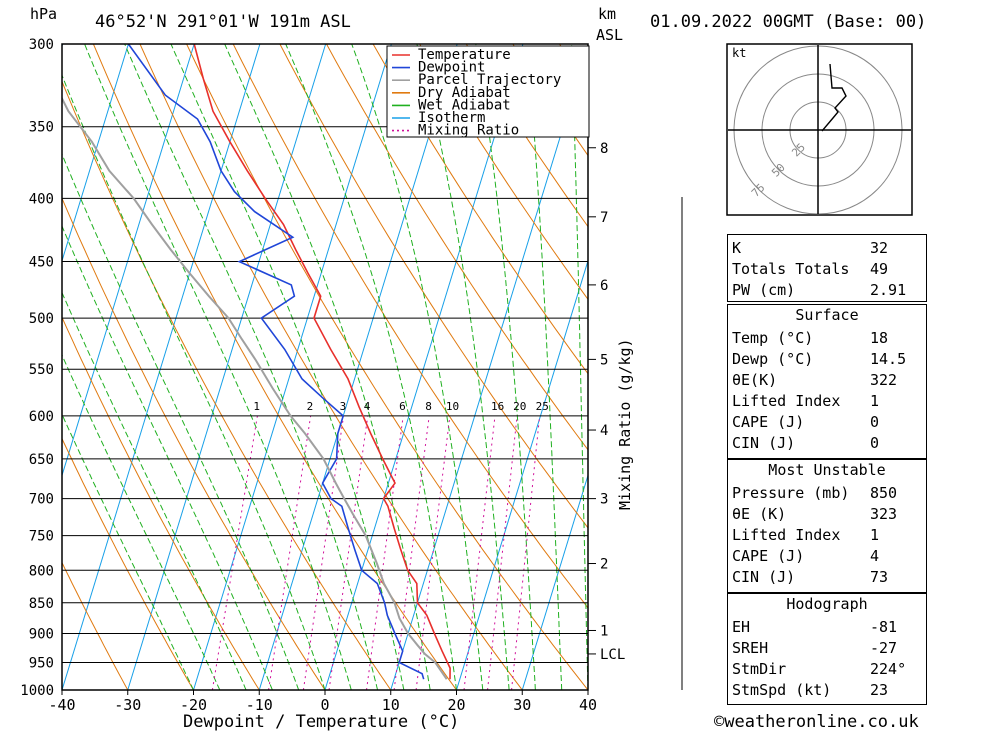 The image size is (1000, 733). I want to click on legend-label: Parcel Trajectory, so click(489, 80).